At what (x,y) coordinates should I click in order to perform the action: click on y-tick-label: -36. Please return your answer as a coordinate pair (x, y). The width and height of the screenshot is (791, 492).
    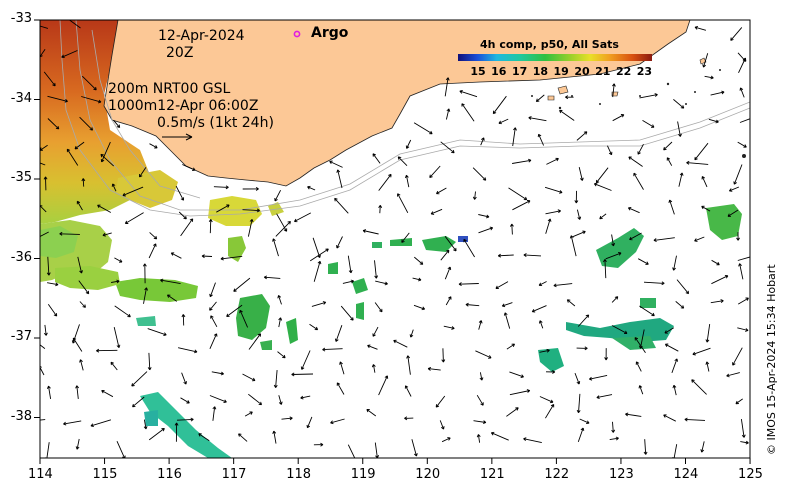
    Looking at the image, I should click on (21, 257).